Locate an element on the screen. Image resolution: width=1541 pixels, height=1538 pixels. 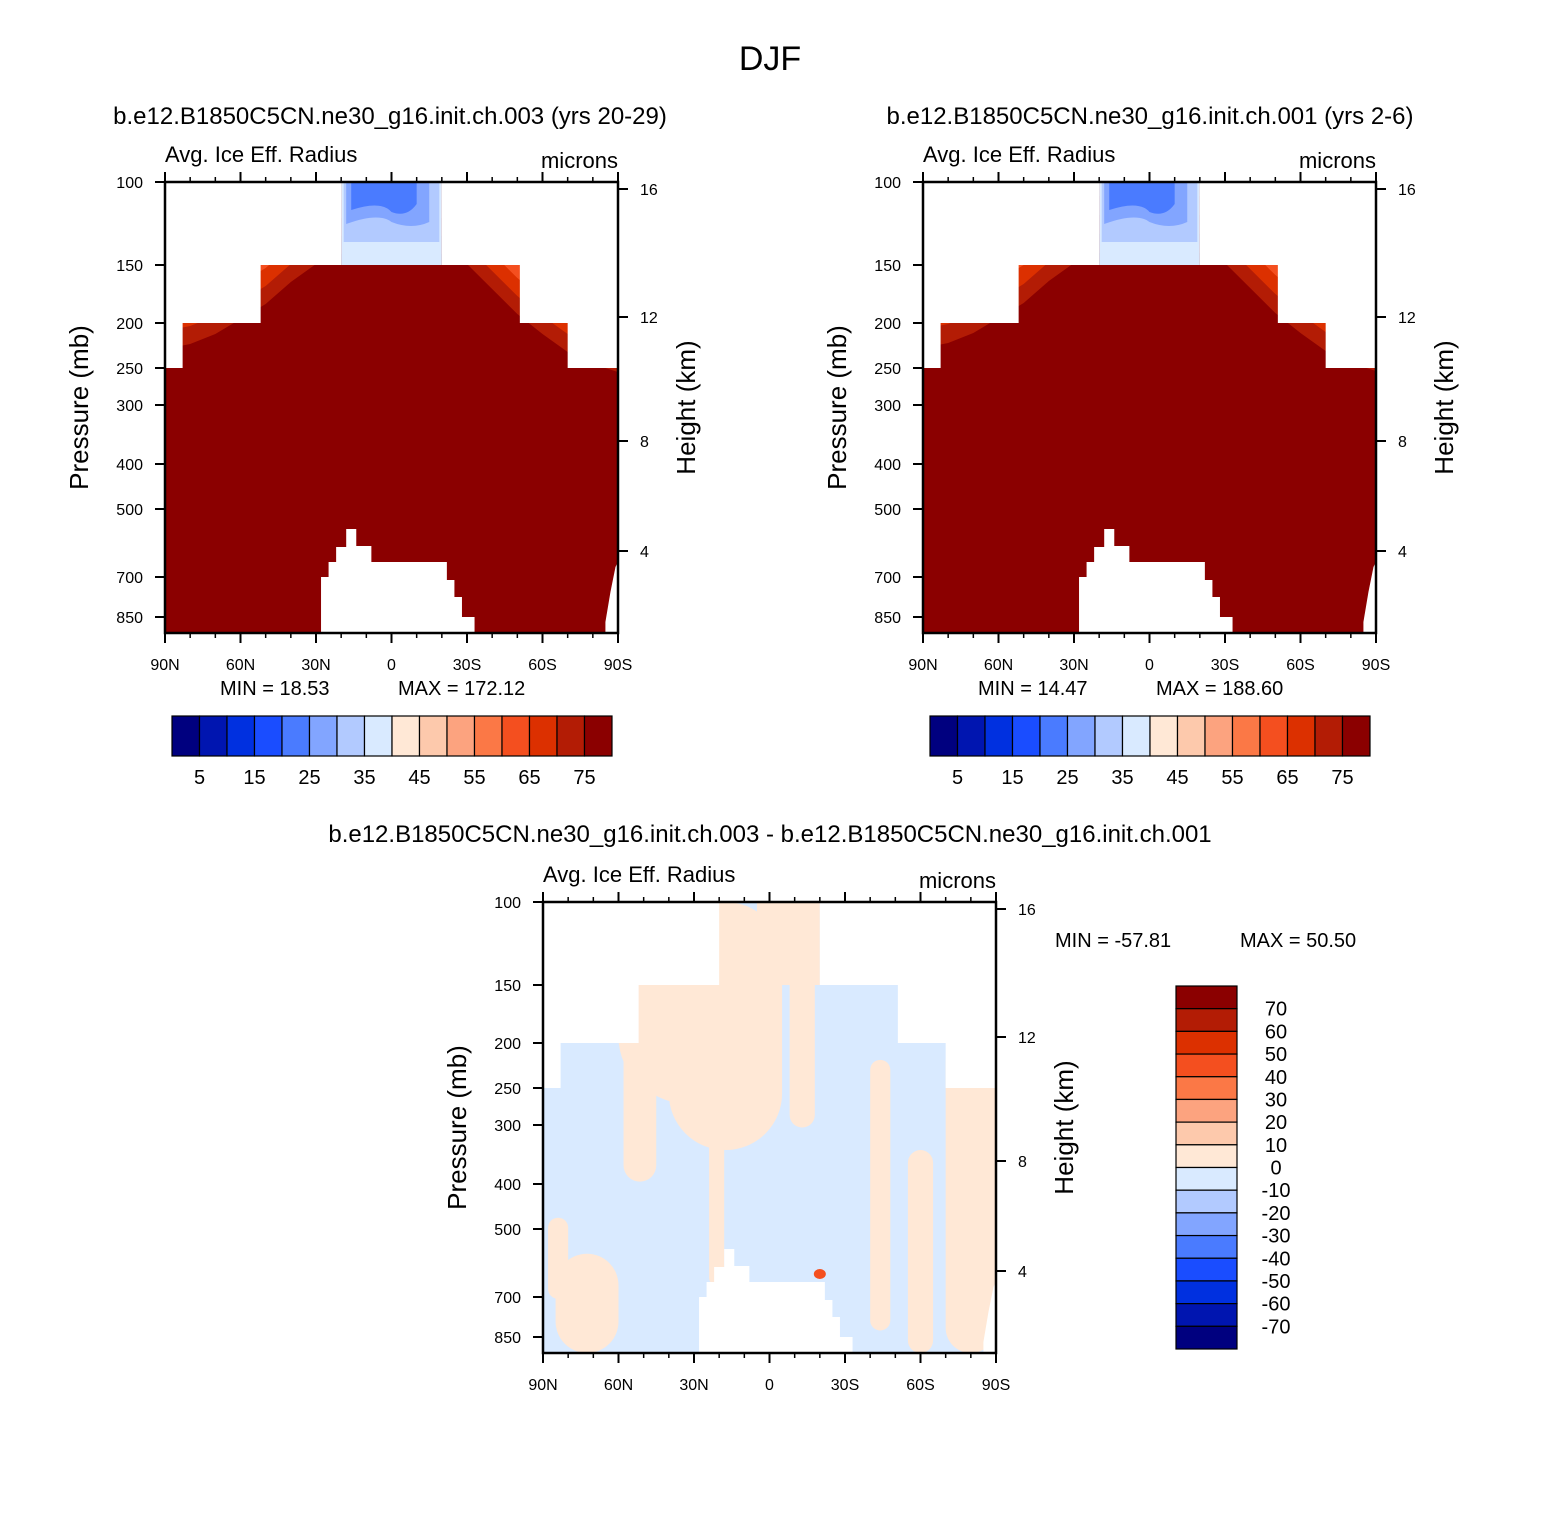
colorbar-panel-2: 5 15 25 35 45 55 65 75 is located at coordinates (1150, 752).